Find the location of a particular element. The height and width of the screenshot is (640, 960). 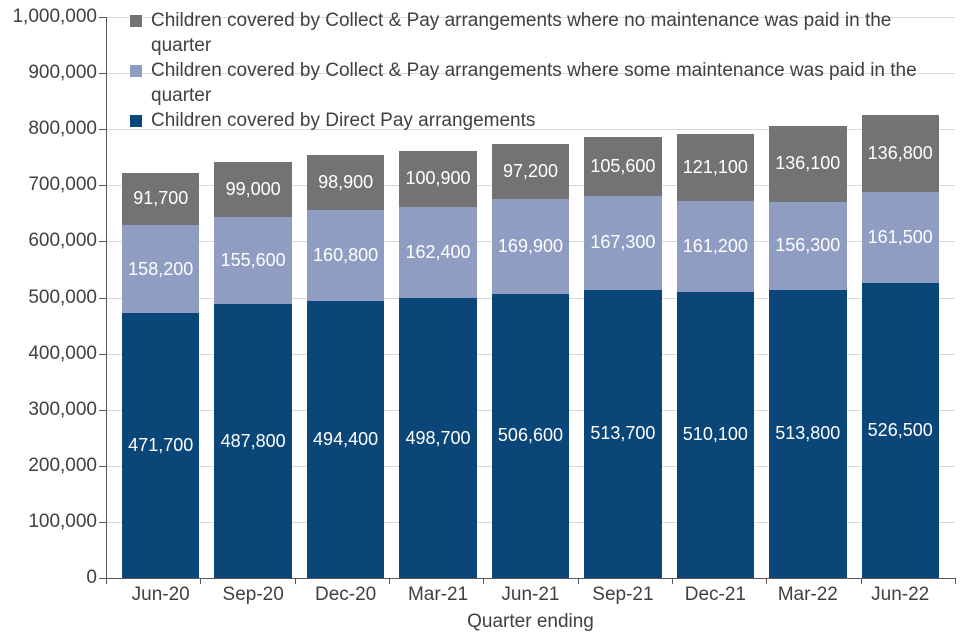

y-tick-label: 800,000 is located at coordinates (62, 129).